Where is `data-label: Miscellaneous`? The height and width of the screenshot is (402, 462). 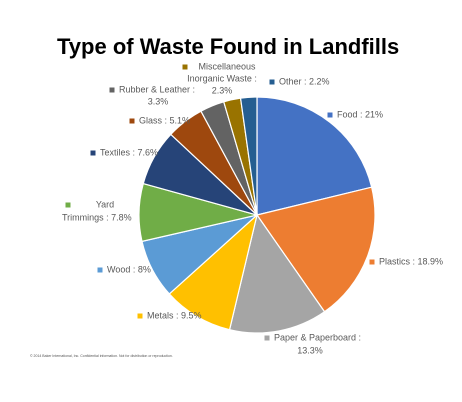
data-label: Miscellaneous is located at coordinates (227, 66).